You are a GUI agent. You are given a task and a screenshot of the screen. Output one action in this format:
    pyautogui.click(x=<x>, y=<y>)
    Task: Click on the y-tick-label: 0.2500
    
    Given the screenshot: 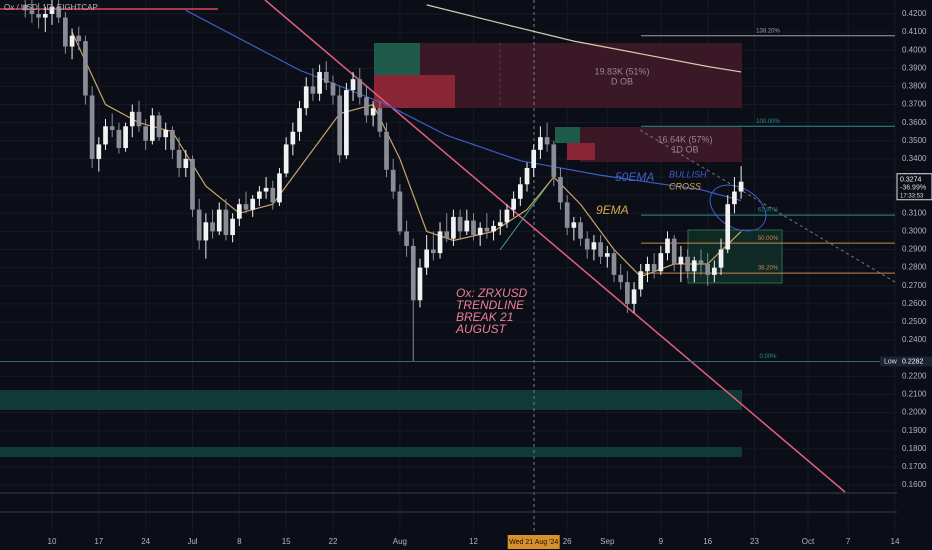 What is the action you would take?
    pyautogui.click(x=914, y=321)
    